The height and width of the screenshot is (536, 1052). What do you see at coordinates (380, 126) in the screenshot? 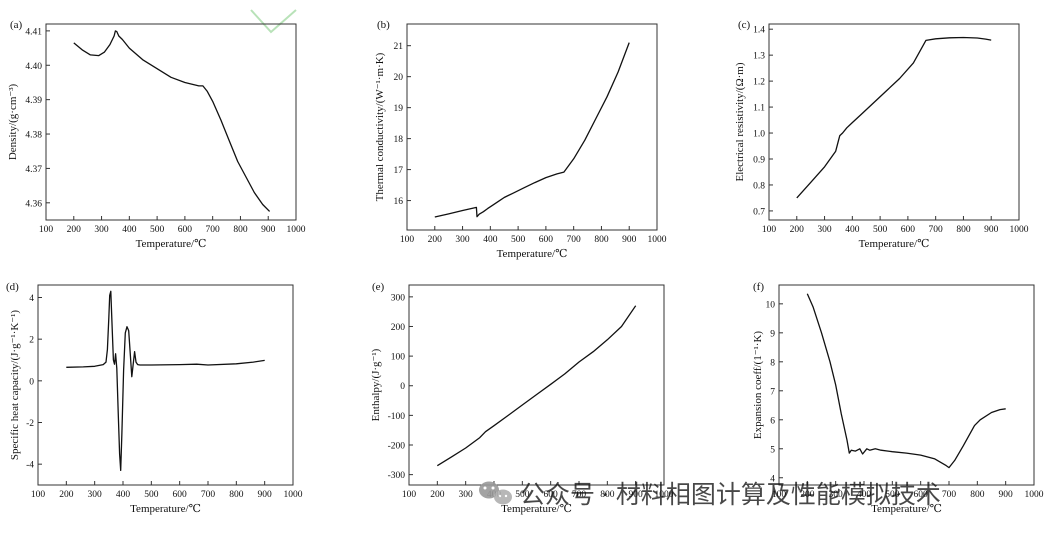
I see `y-axis-label: Thermal conductivity/(W⁻¹·m·K)` at bounding box center [380, 126].